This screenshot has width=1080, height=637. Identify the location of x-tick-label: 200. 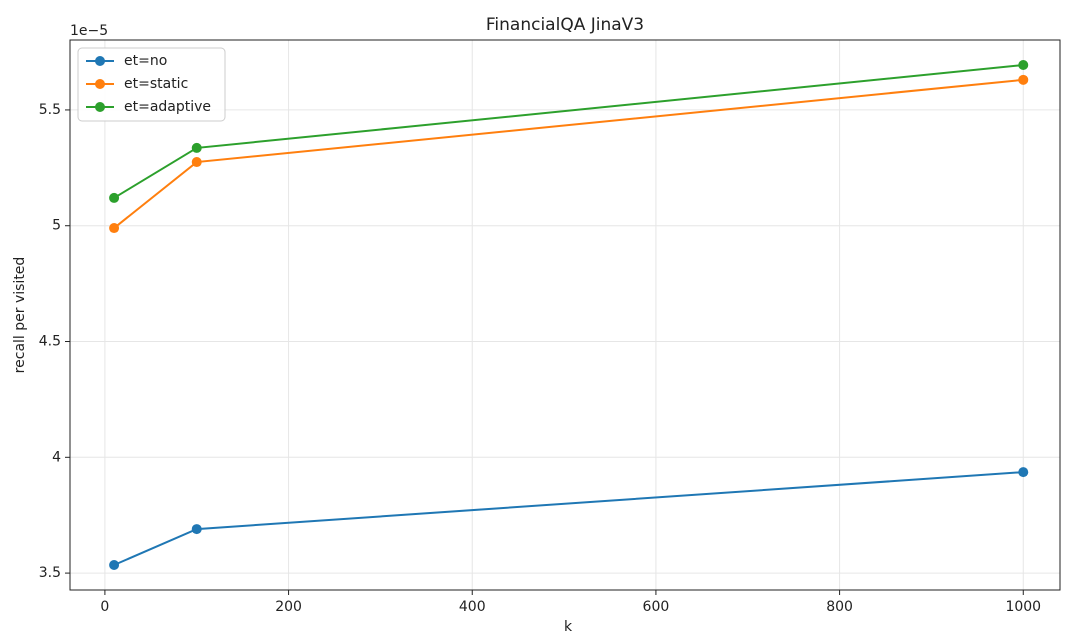
(288, 607).